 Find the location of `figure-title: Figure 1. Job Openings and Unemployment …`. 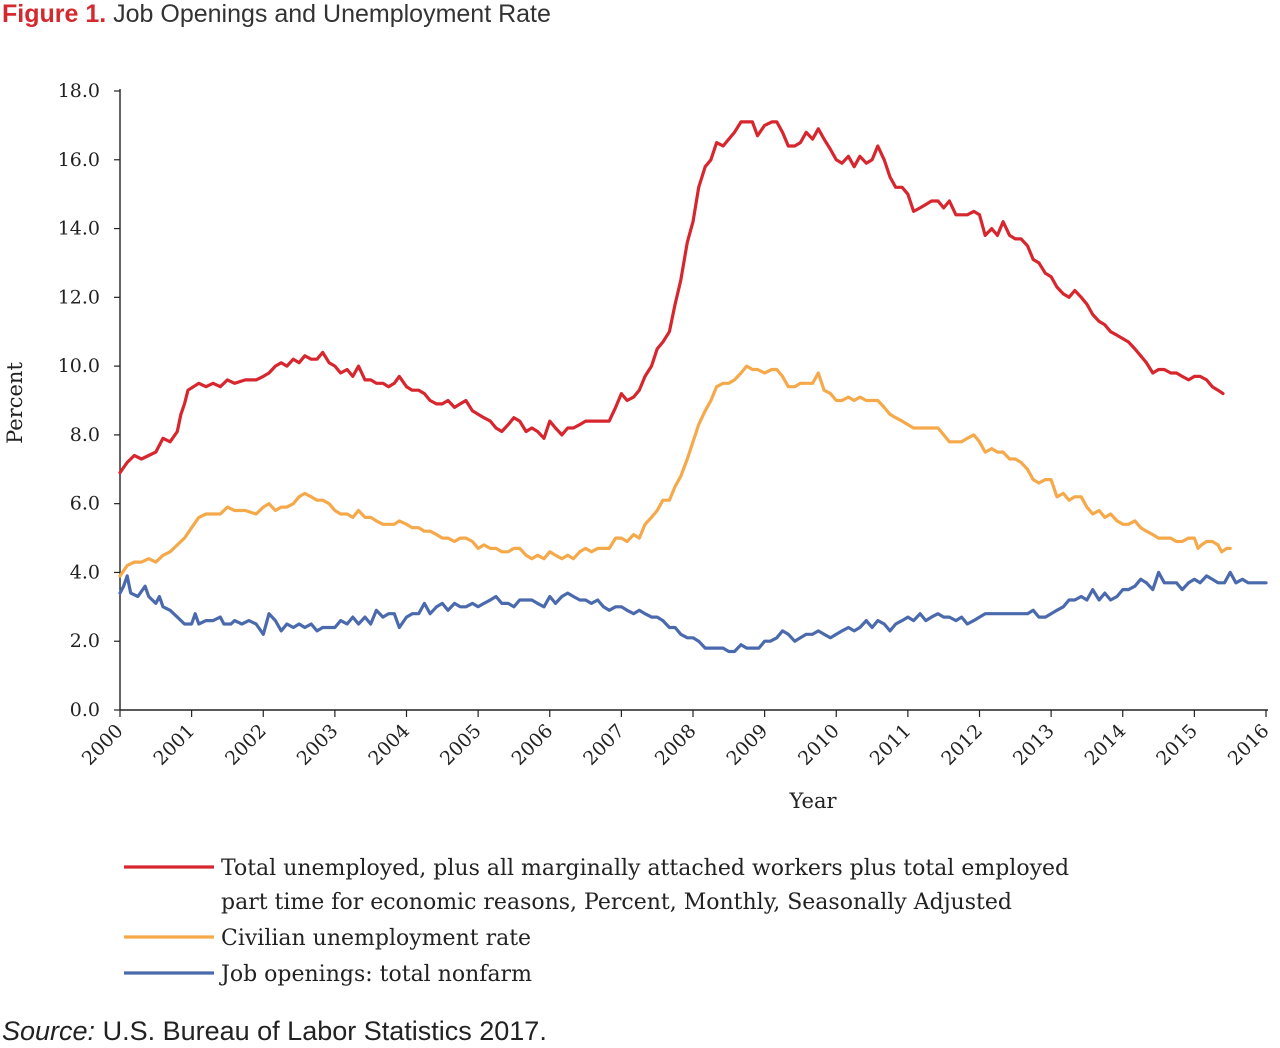

figure-title: Figure 1. Job Openings and Unemployment … is located at coordinates (276, 14).